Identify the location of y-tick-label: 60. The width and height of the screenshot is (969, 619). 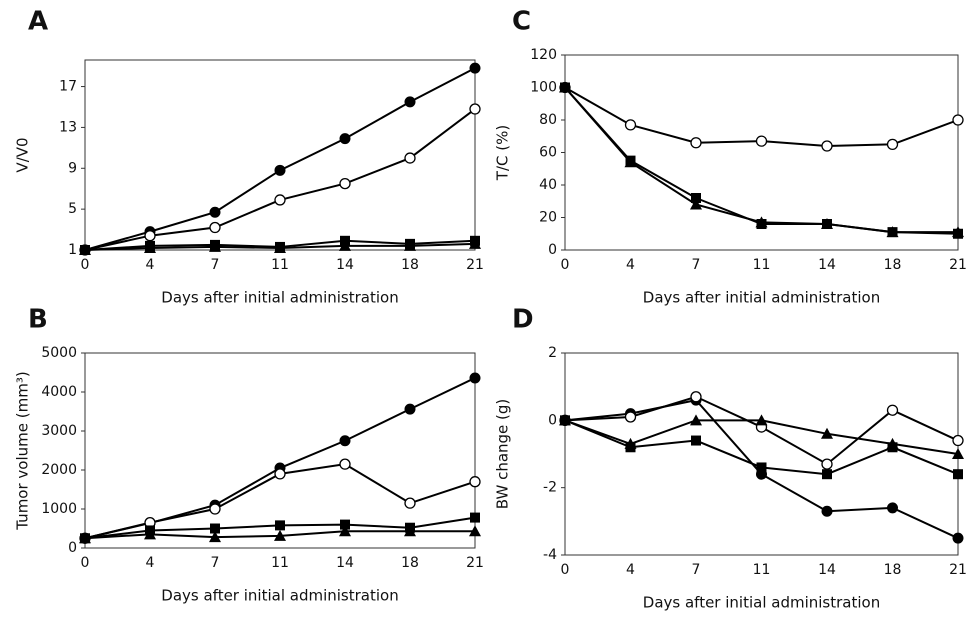
(548, 153).